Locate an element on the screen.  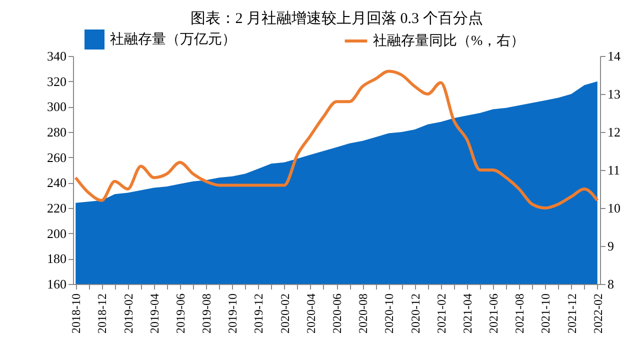
y-tick-label: 300 is located at coordinates (56, 106).